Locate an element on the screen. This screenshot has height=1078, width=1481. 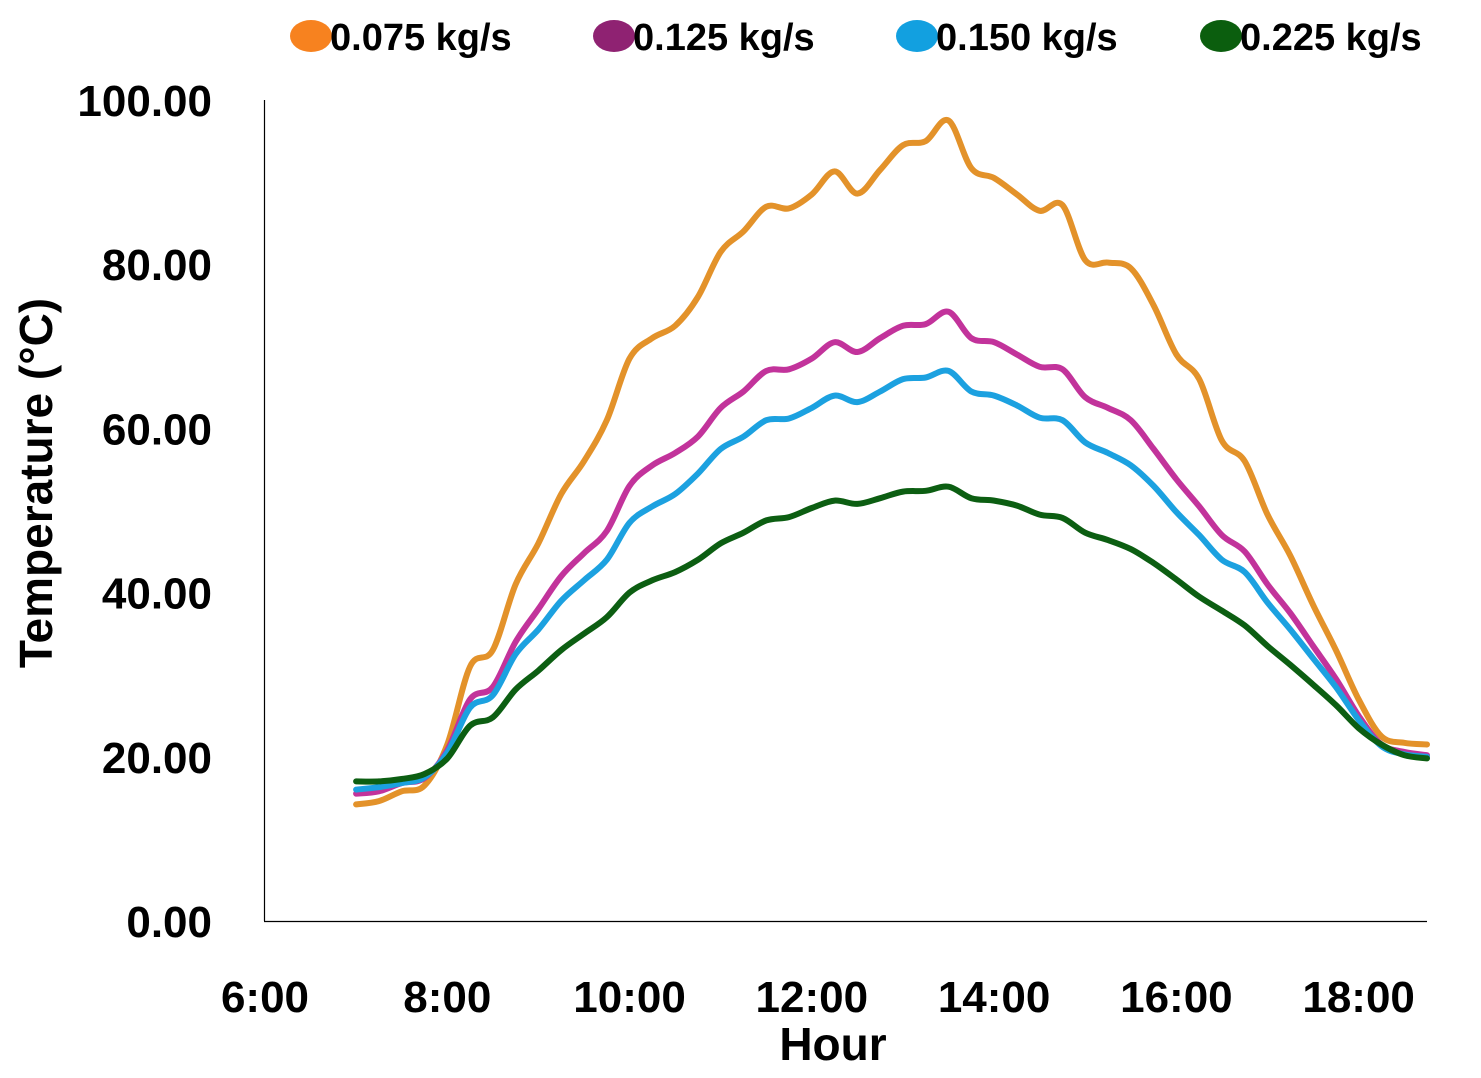
y-tick-label: 40.00 is located at coordinates (157, 594).